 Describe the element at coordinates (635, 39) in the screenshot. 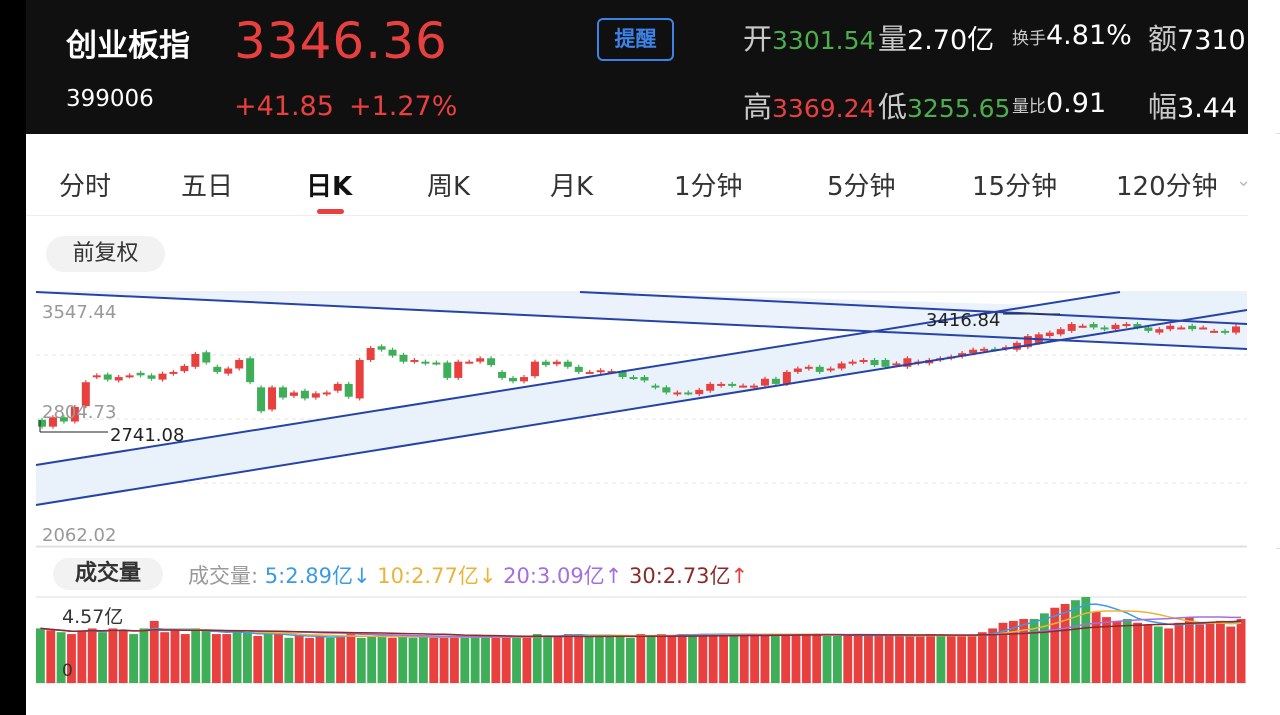

I see `alert-button: 提醒` at that location.